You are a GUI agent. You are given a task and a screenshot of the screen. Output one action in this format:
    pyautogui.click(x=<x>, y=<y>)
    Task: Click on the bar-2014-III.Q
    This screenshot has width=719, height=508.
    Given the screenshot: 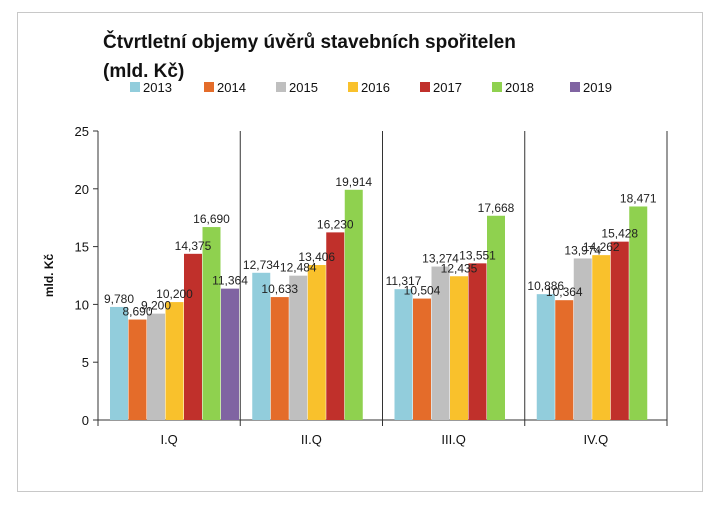 What is the action you would take?
    pyautogui.click(x=422, y=359)
    